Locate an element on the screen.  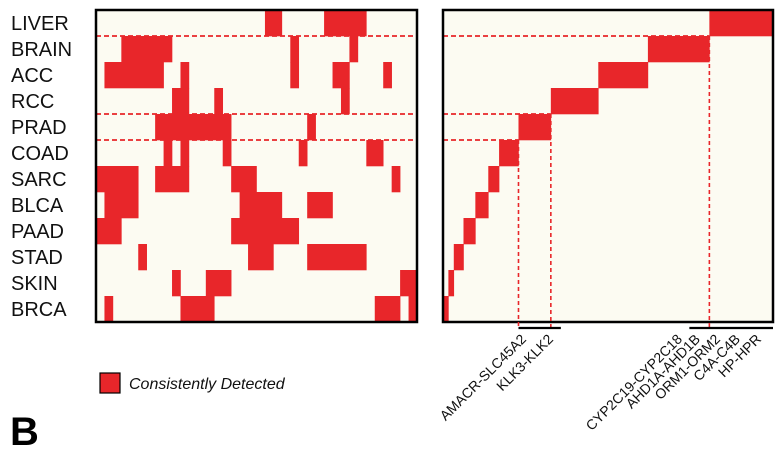
right-block-skin is located at coordinates (451, 283).